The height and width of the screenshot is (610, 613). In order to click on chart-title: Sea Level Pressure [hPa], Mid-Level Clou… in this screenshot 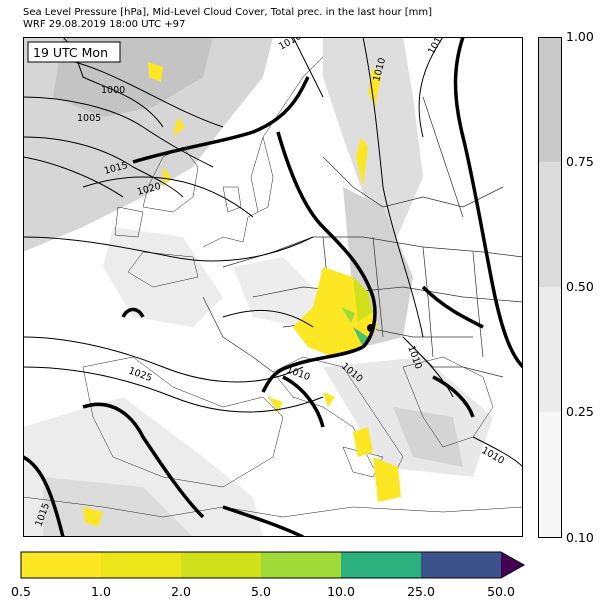, I will do `click(228, 12)`.